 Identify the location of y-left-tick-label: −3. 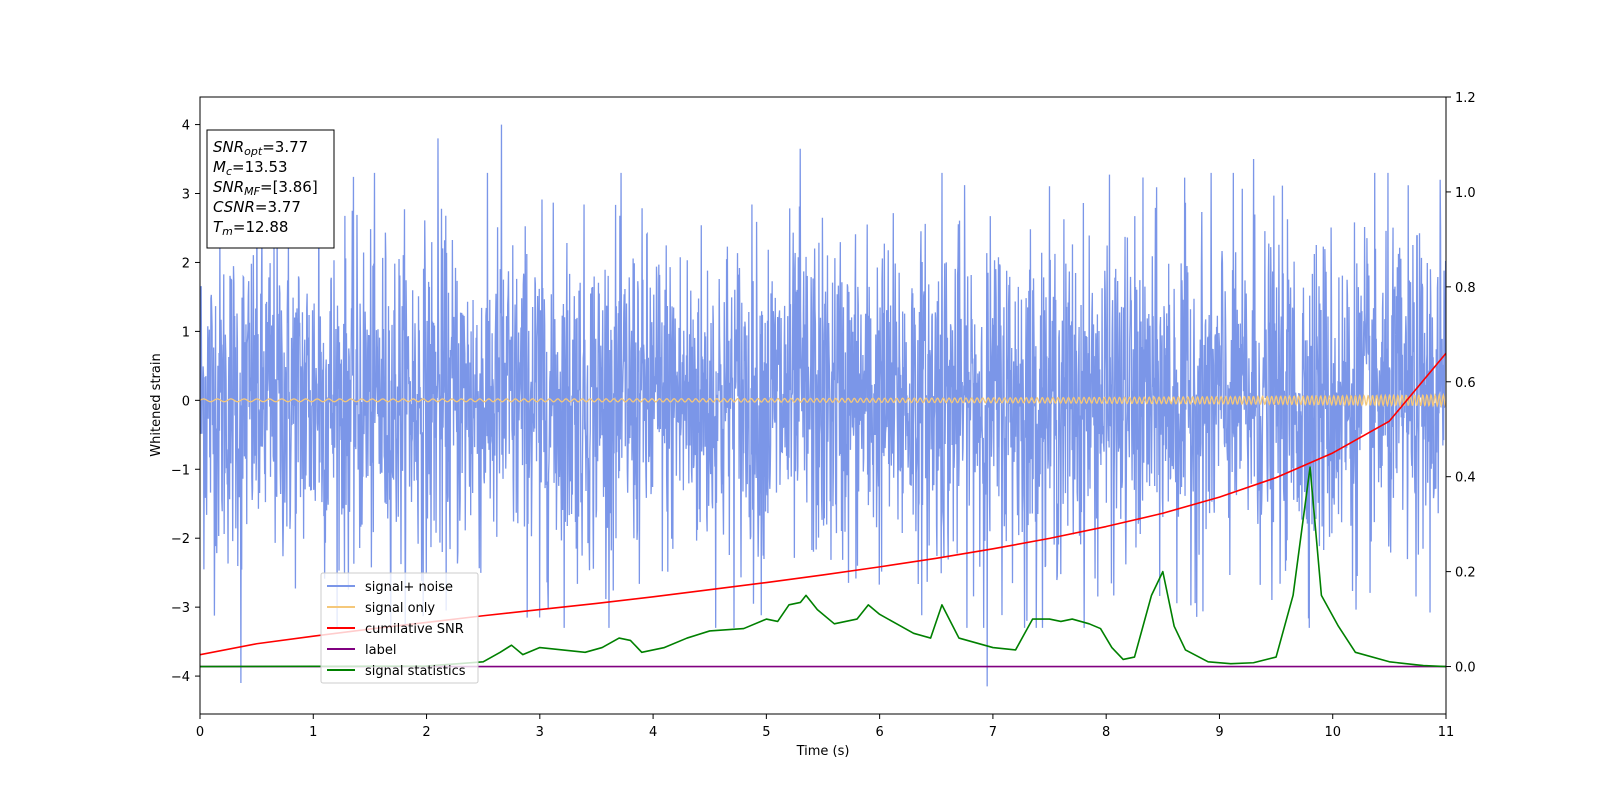
(180, 608).